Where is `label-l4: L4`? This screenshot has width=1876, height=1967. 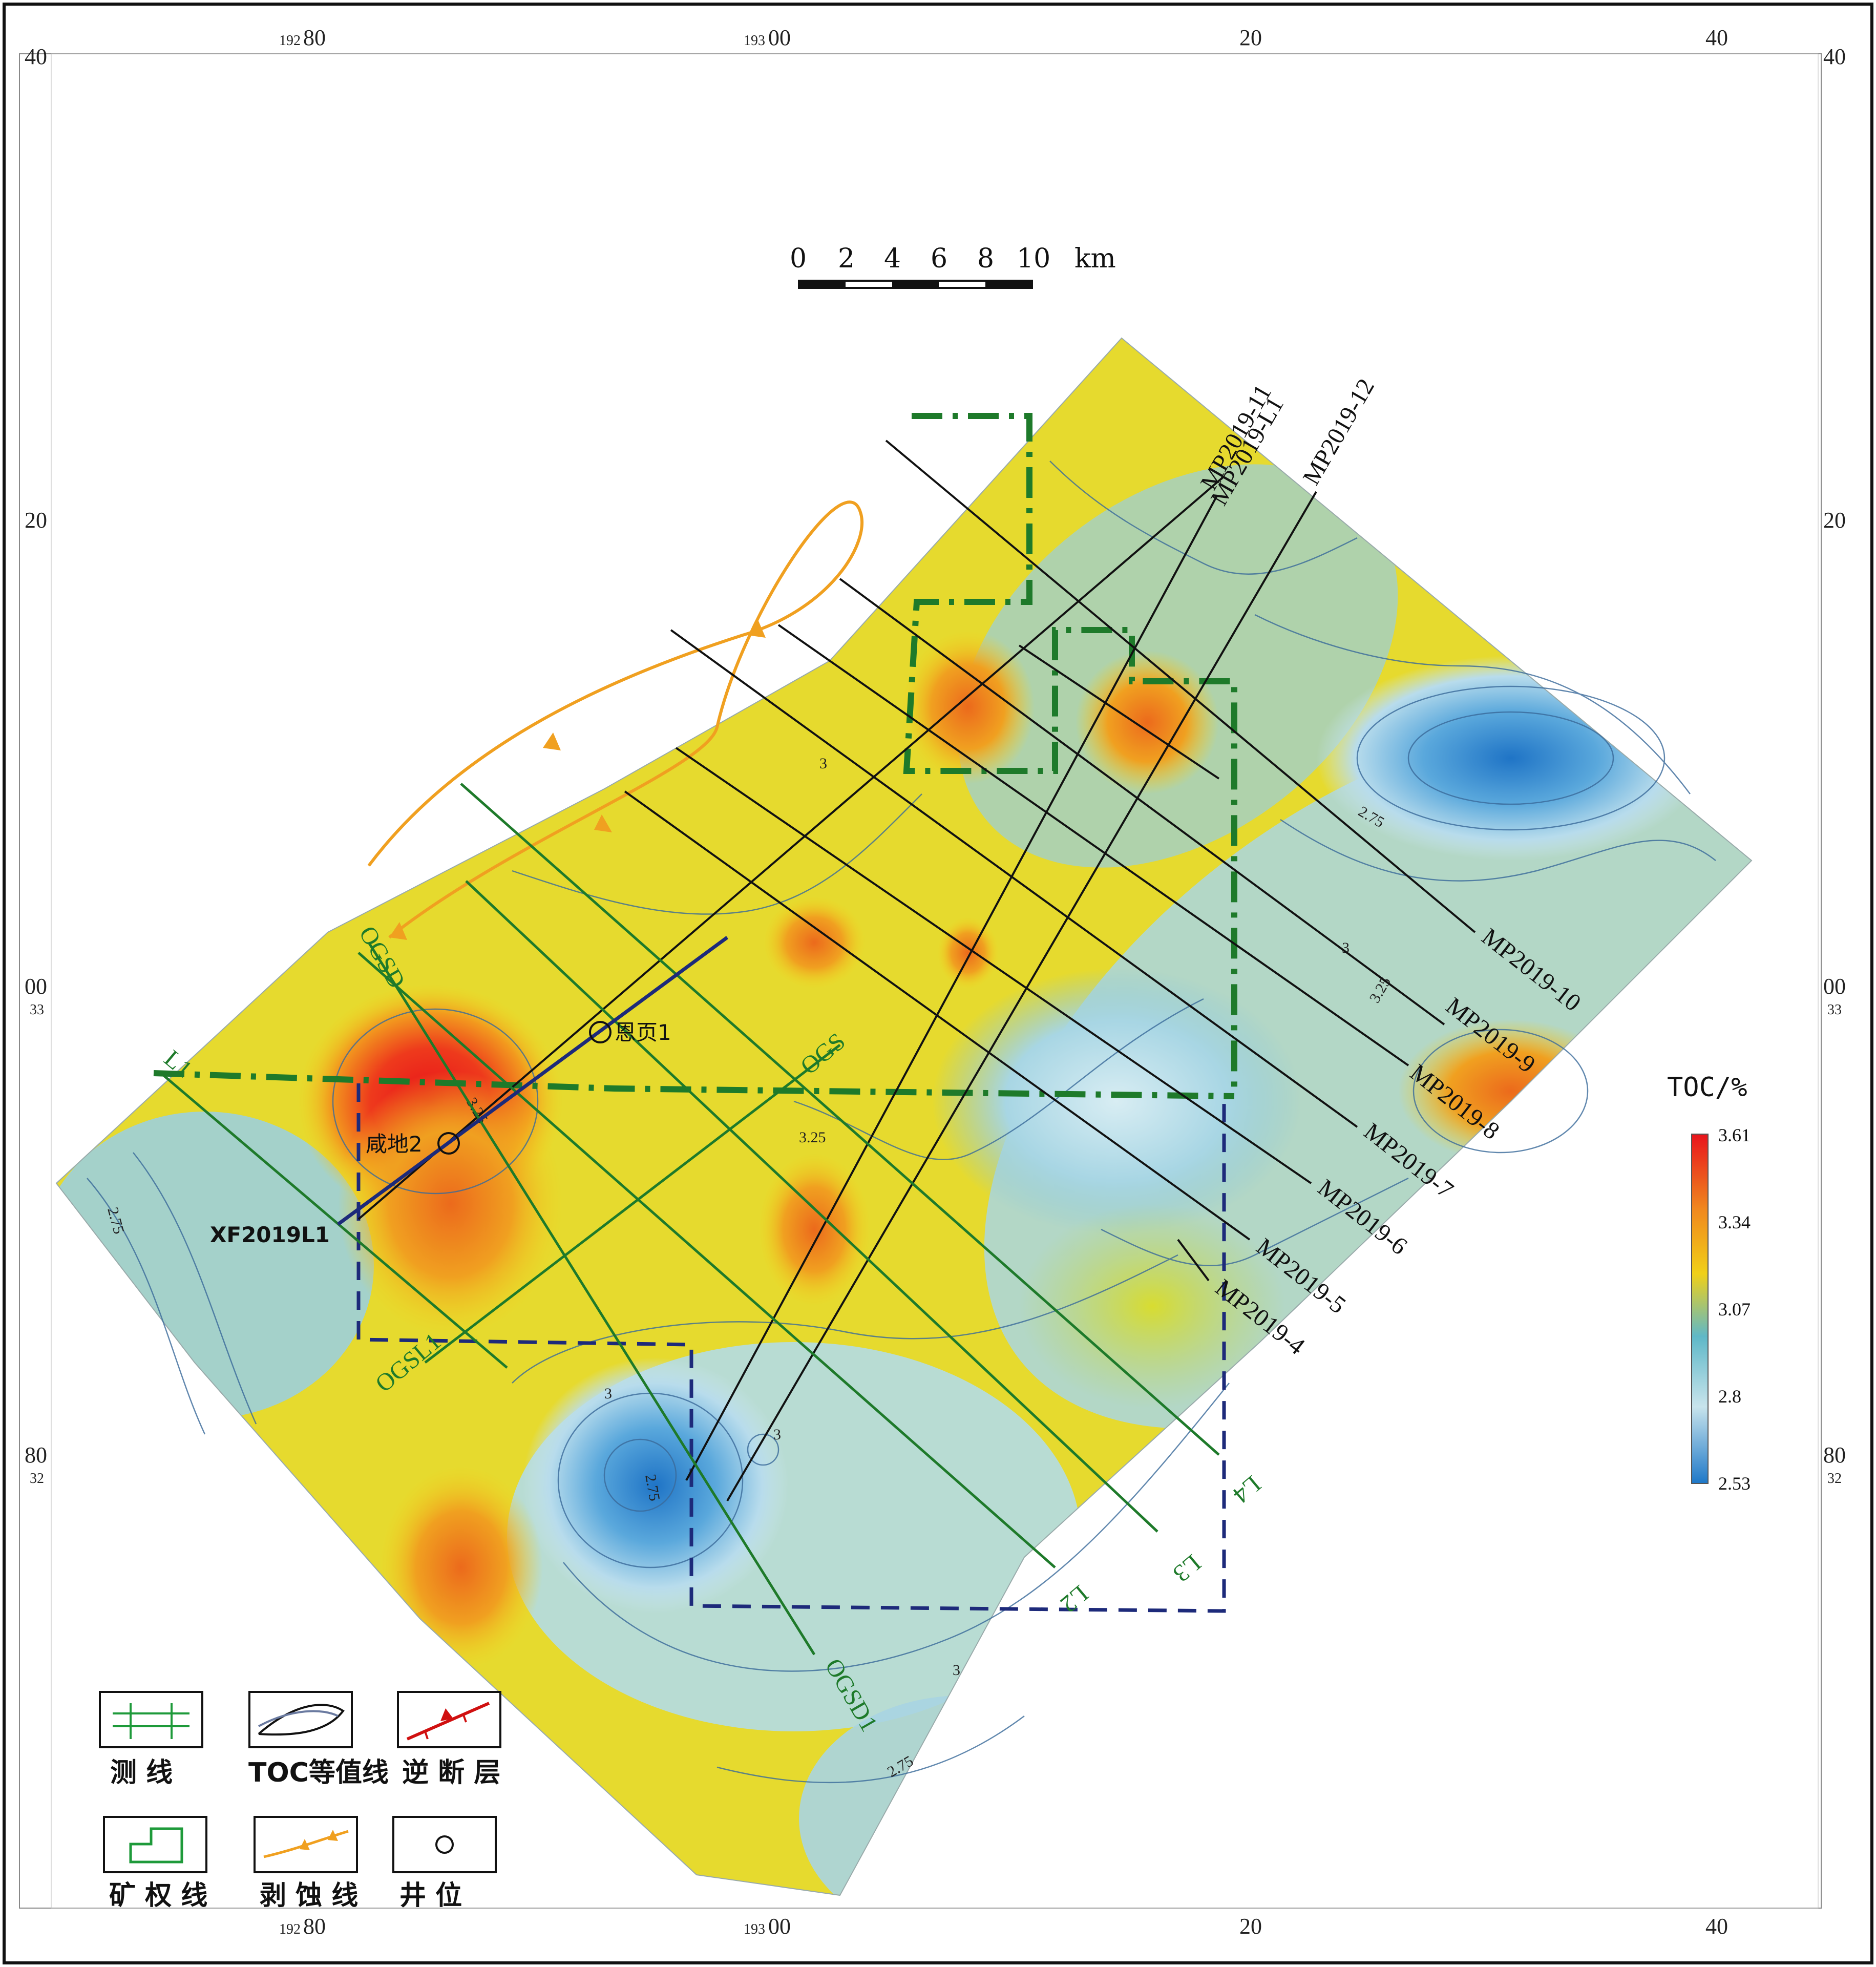 label-l4: L4 is located at coordinates (1247, 1489).